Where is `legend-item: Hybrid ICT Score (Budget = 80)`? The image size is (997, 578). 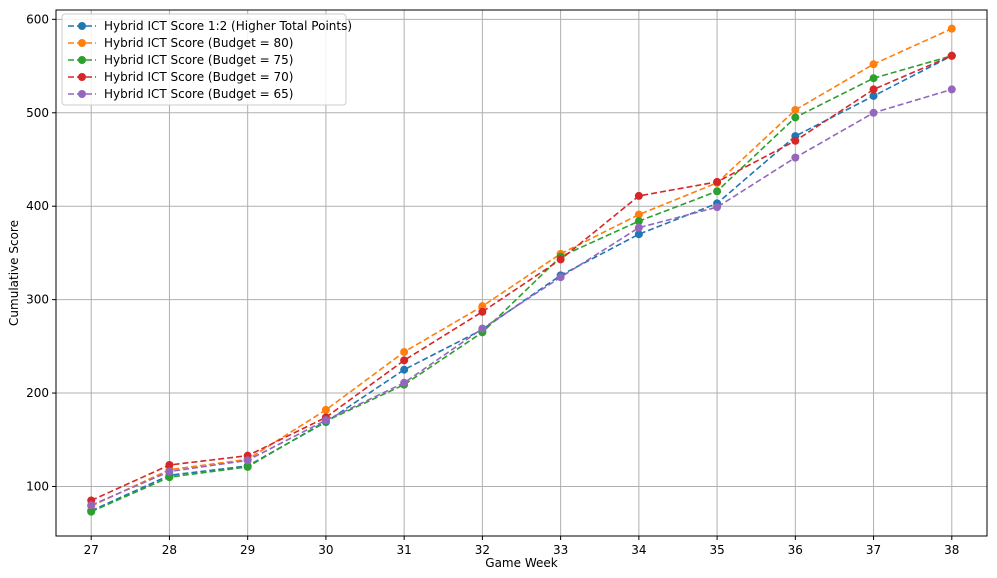 legend-item: Hybrid ICT Score (Budget = 80) is located at coordinates (180, 43).